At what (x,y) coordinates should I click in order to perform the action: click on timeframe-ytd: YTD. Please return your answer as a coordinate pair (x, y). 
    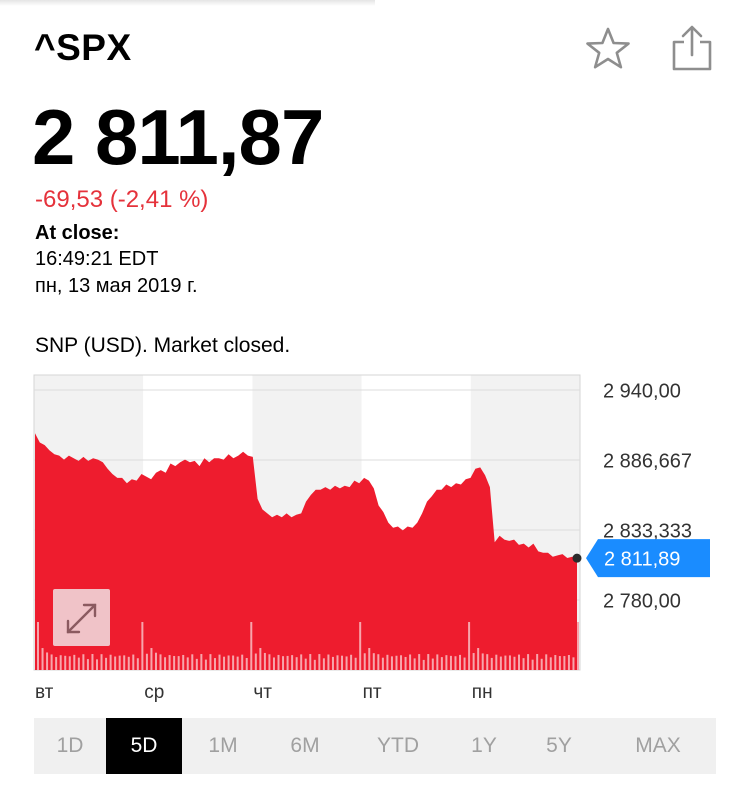
    Looking at the image, I should click on (398, 745).